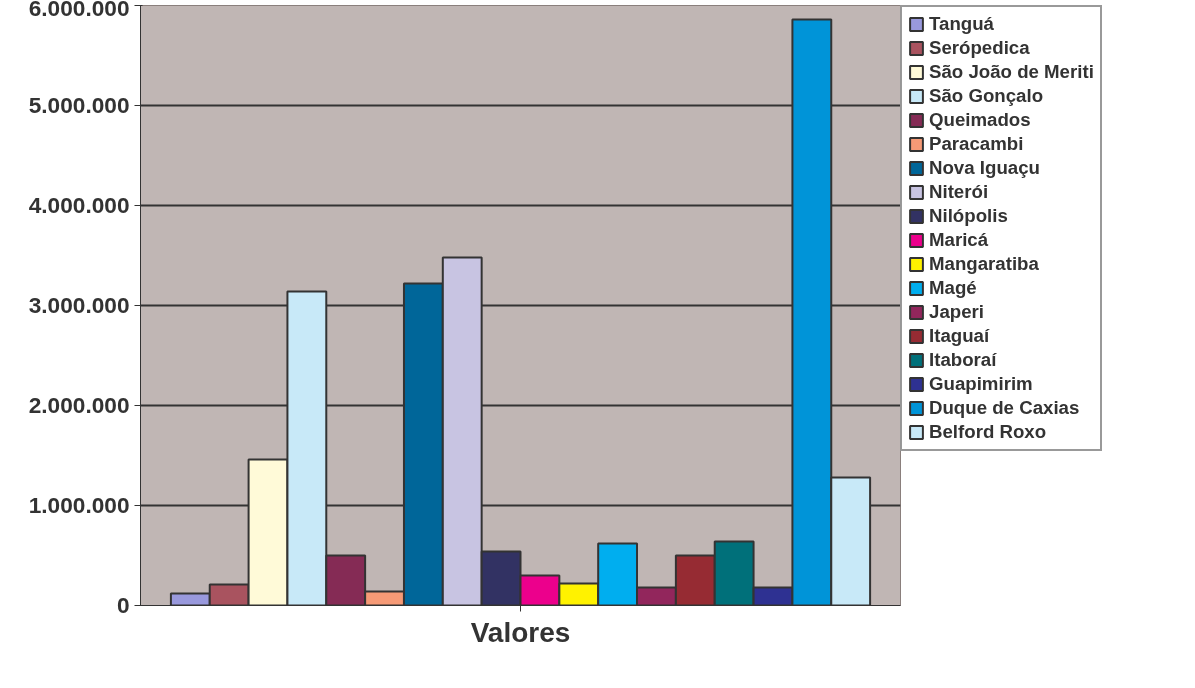  Describe the element at coordinates (979, 48) in the screenshot. I see `legend-label: Serópedica` at that location.